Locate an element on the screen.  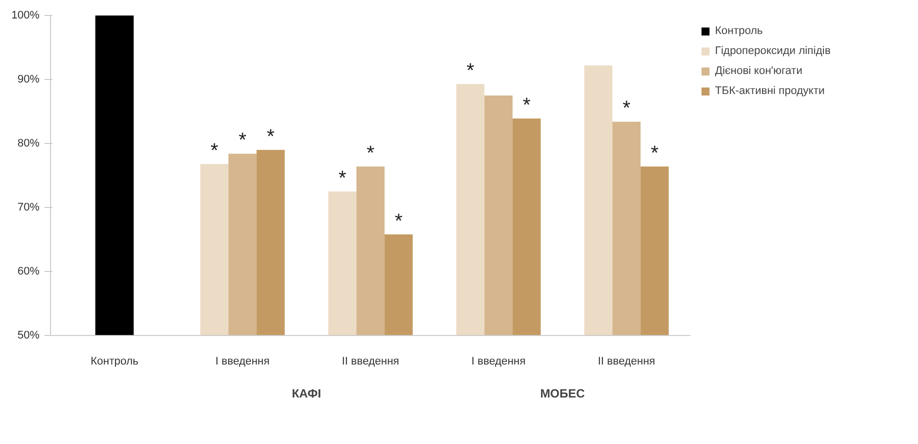
y-tick-label: 70% is located at coordinates (28, 208).